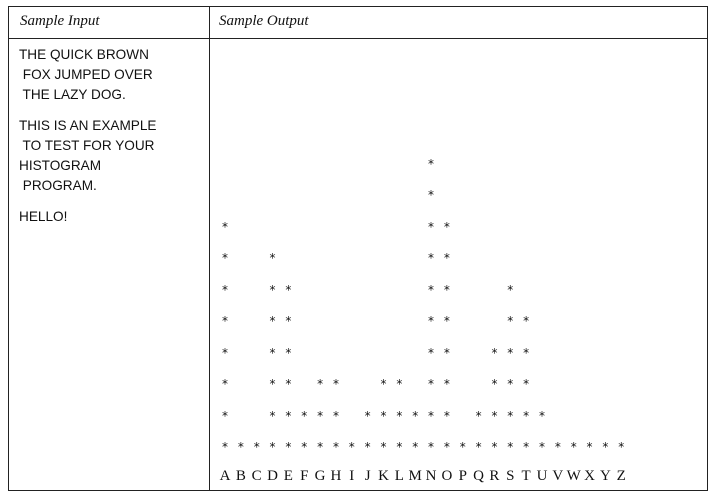  I want to click on letter-label: B, so click(240, 476).